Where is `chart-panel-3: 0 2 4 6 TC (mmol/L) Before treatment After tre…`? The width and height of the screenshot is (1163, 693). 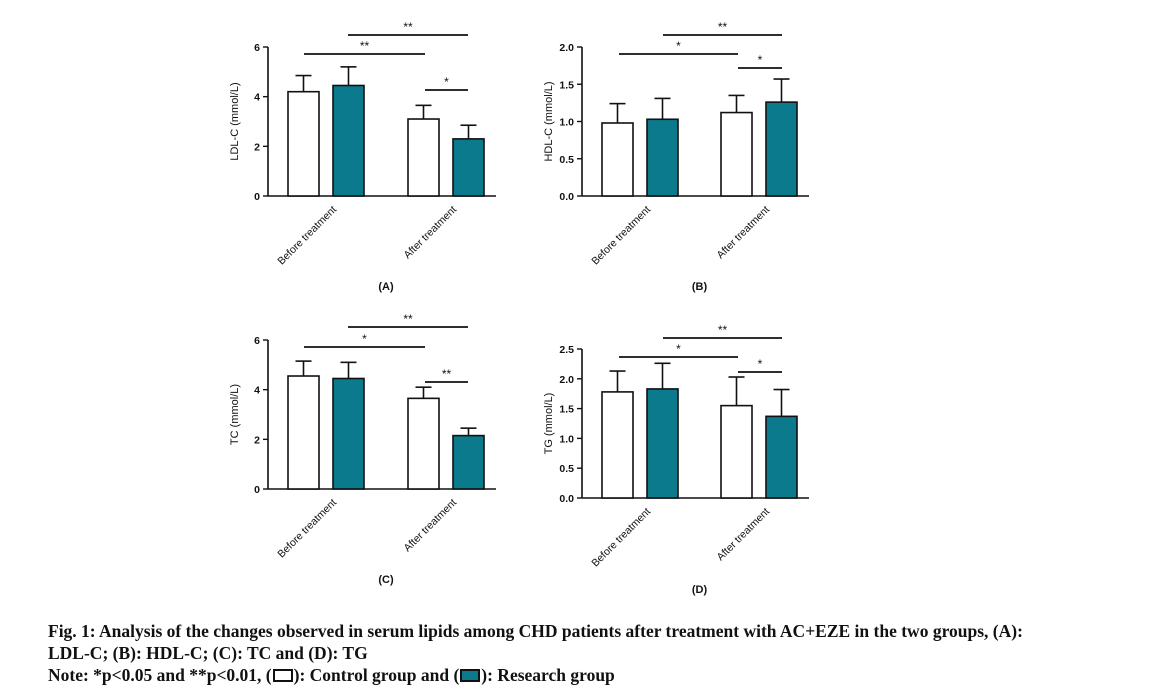 chart-panel-3: 0 2 4 6 TC (mmol/L) Before treatment After tre… is located at coordinates (362, 449).